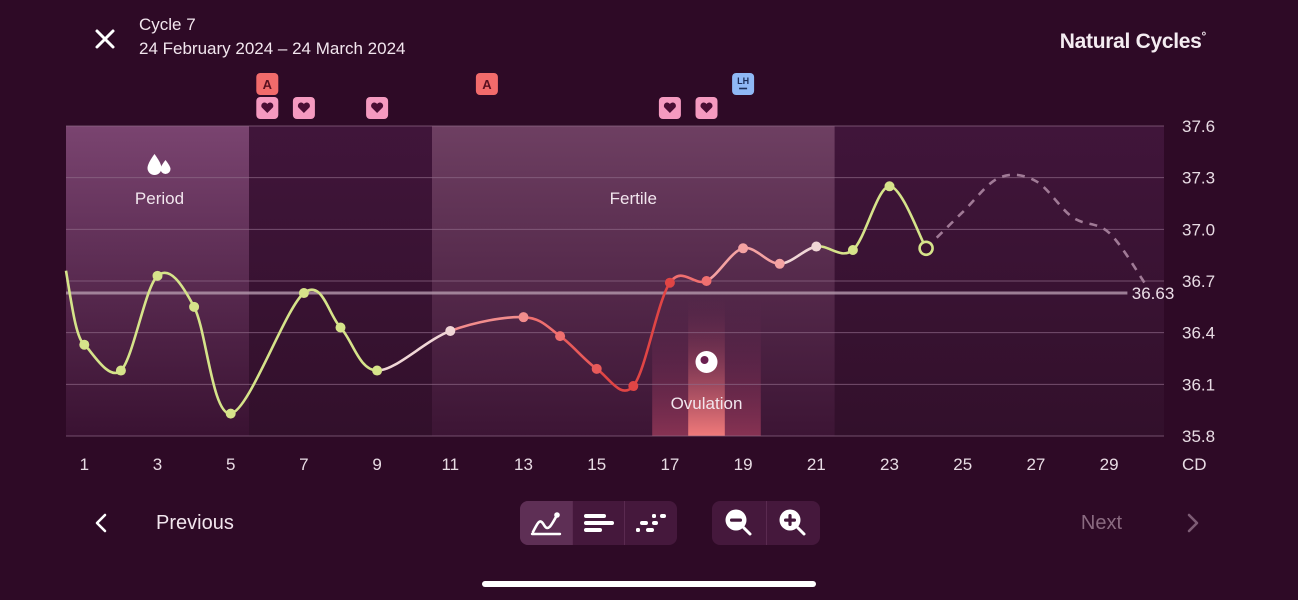 This screenshot has height=600, width=1298. What do you see at coordinates (1198, 333) in the screenshot?
I see `y-tick-label: 36.4` at bounding box center [1198, 333].